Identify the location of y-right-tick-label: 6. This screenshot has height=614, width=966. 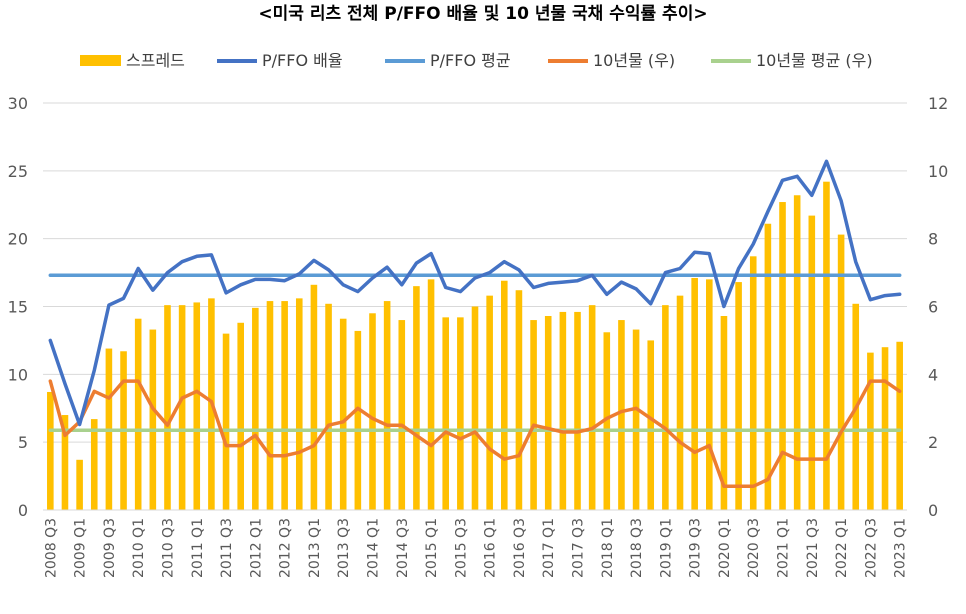
(933, 307).